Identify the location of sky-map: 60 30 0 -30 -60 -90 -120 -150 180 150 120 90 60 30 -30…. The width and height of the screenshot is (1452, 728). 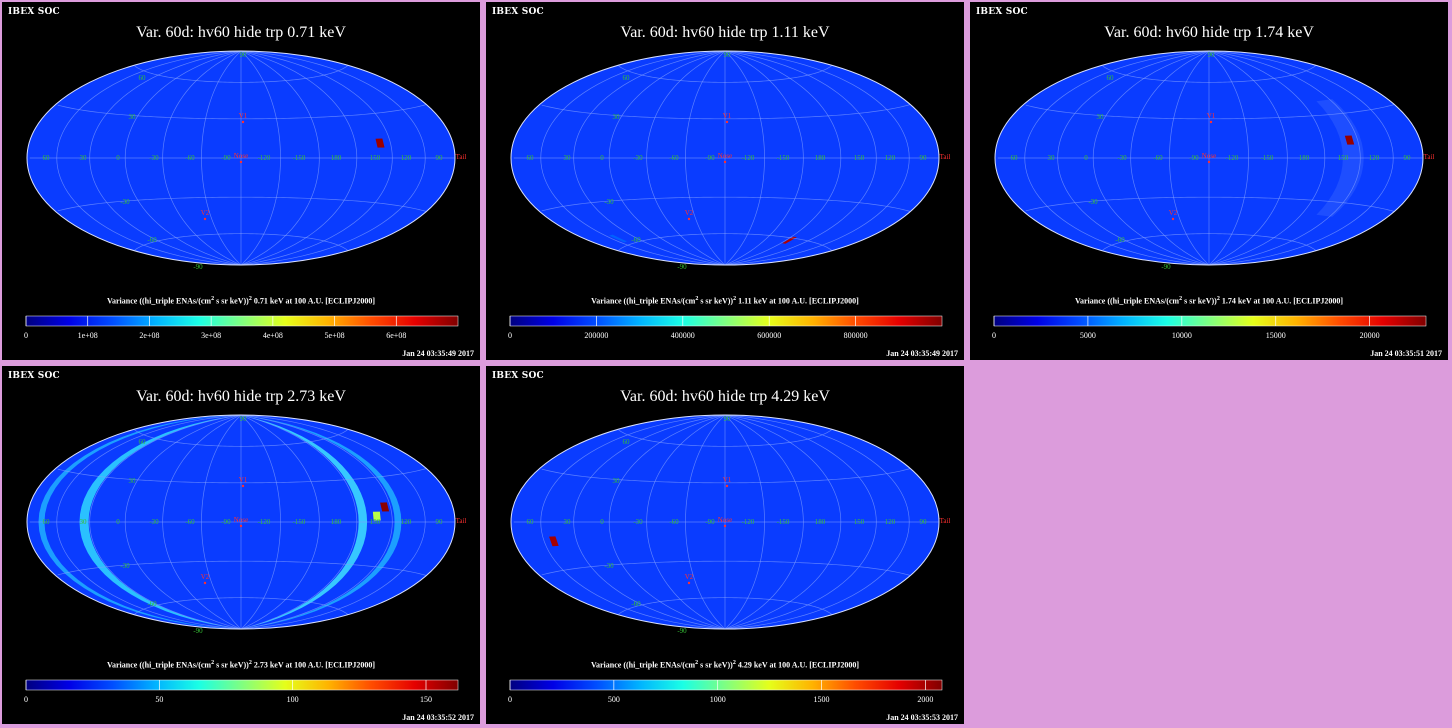
(1213, 195).